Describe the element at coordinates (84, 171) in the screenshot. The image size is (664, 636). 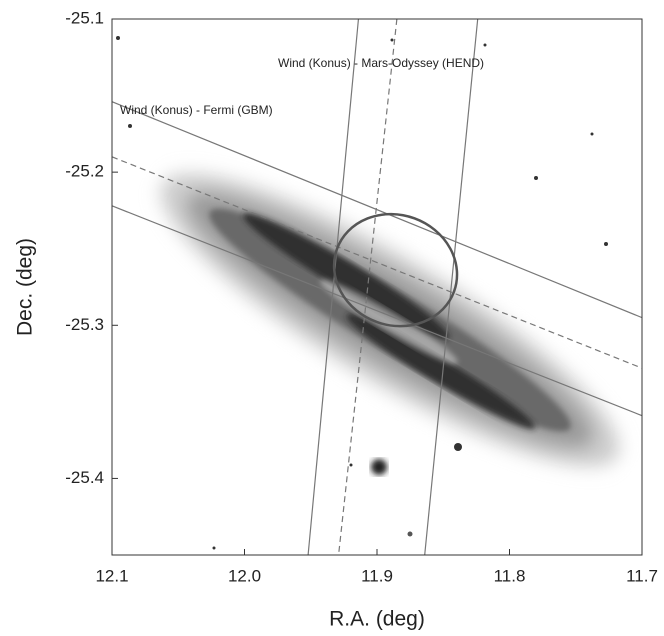
I see `y-tick-label: -25.2` at that location.